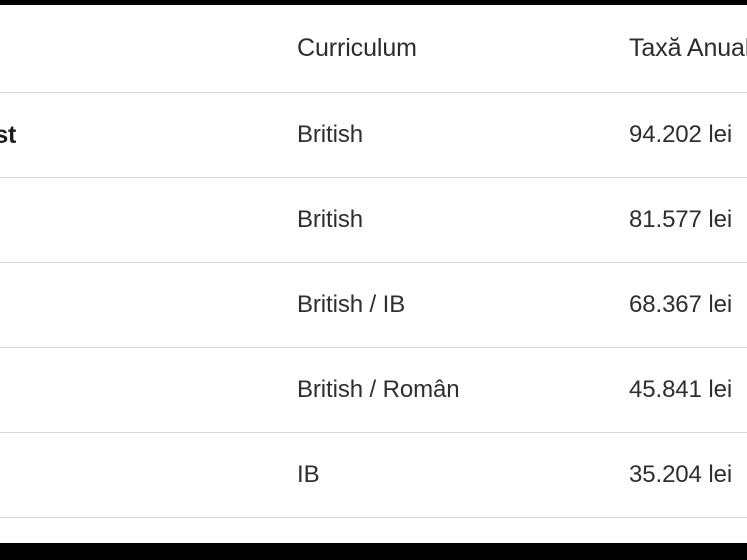  I want to click on top-black-bar, so click(373, 2).